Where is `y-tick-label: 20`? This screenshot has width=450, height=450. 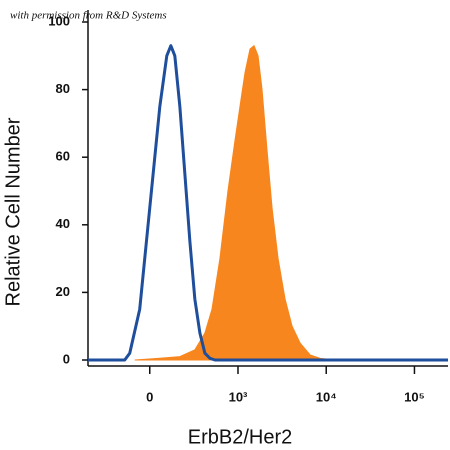
y-tick-label: 20 is located at coordinates (63, 291).